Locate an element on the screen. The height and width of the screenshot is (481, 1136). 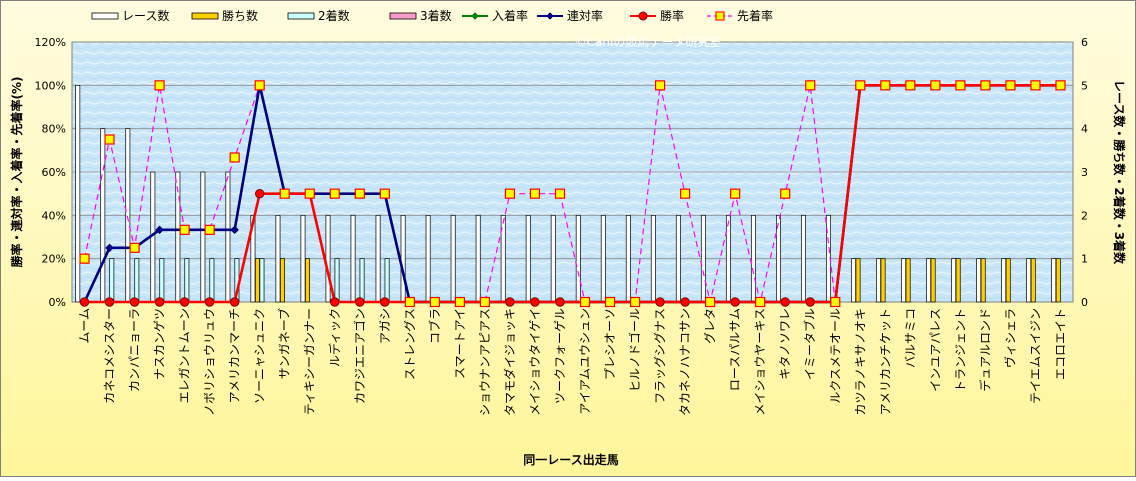
y-tick-left: 40% is located at coordinates (54, 215).